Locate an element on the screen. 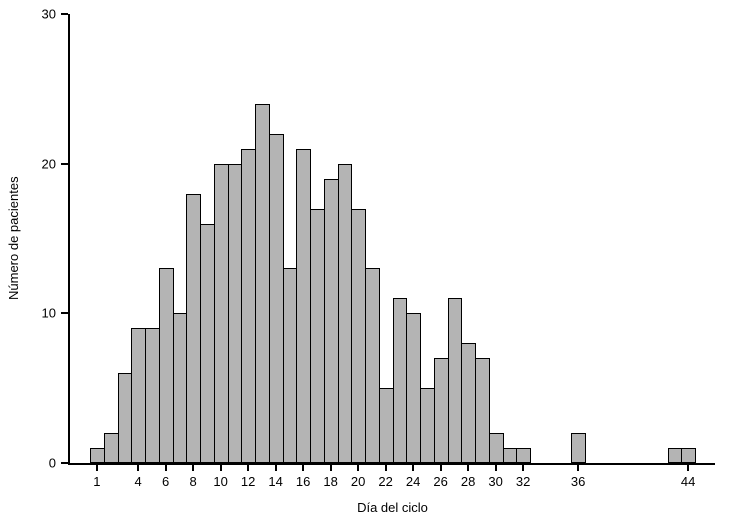  x-tick-label: 14 is located at coordinates (275, 481).